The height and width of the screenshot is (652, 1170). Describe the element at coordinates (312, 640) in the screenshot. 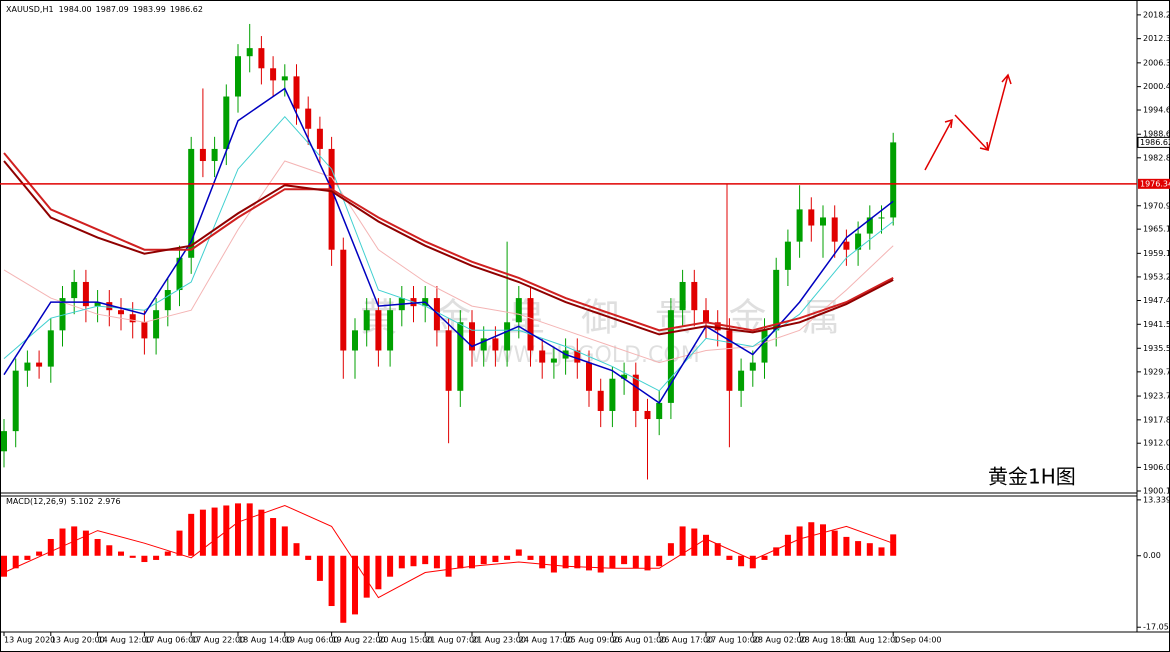

I see `x-tick-label: 19 Aug 06:00` at that location.